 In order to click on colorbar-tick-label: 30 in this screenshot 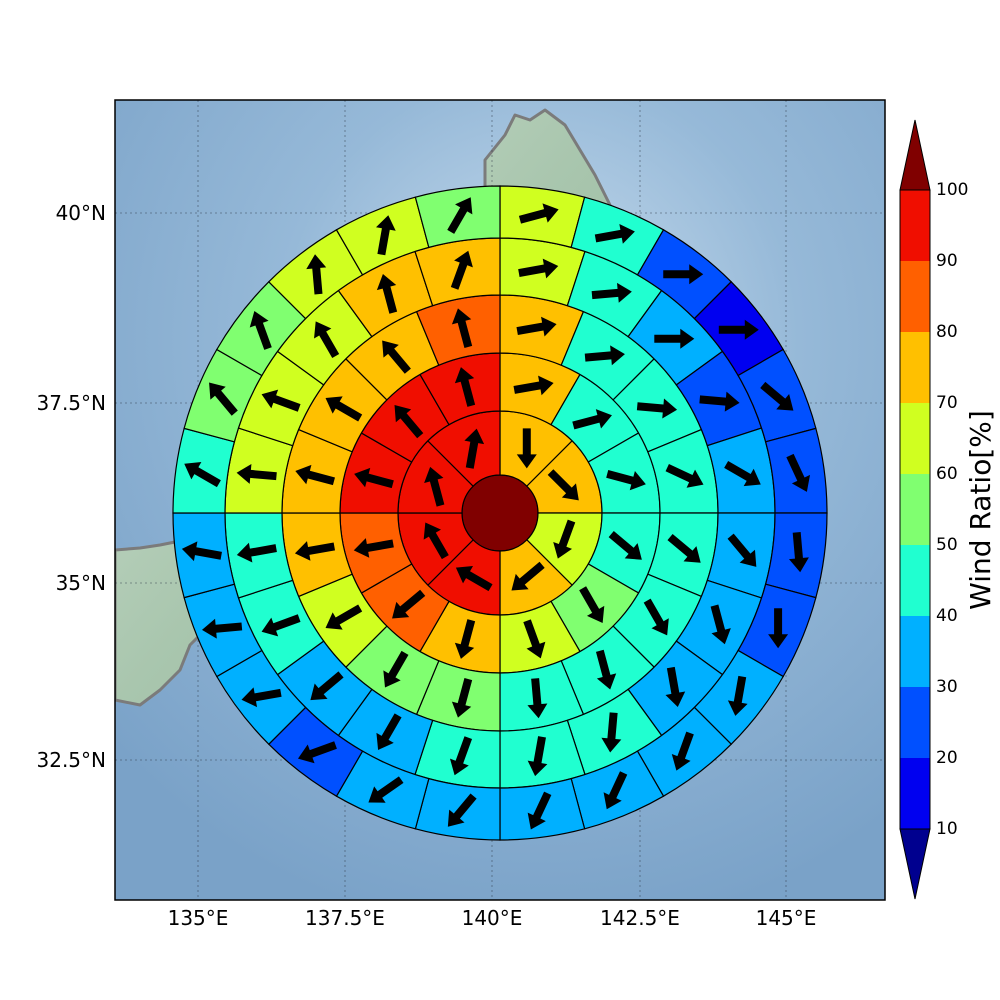, I will do `click(947, 687)`.